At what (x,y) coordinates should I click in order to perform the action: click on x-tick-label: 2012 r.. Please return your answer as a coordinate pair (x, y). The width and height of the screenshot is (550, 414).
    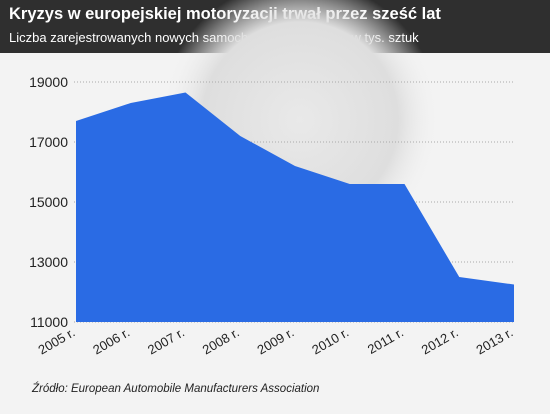
    Looking at the image, I should click on (440, 341).